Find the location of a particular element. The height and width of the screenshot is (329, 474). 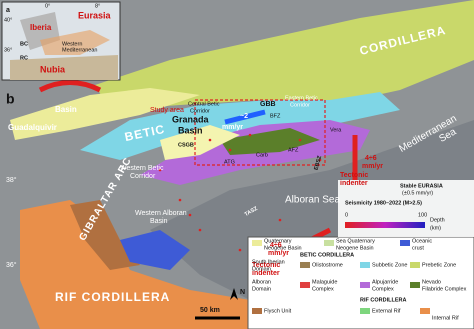

legend-header: RIF CORDILLERA is located at coordinates (383, 300).